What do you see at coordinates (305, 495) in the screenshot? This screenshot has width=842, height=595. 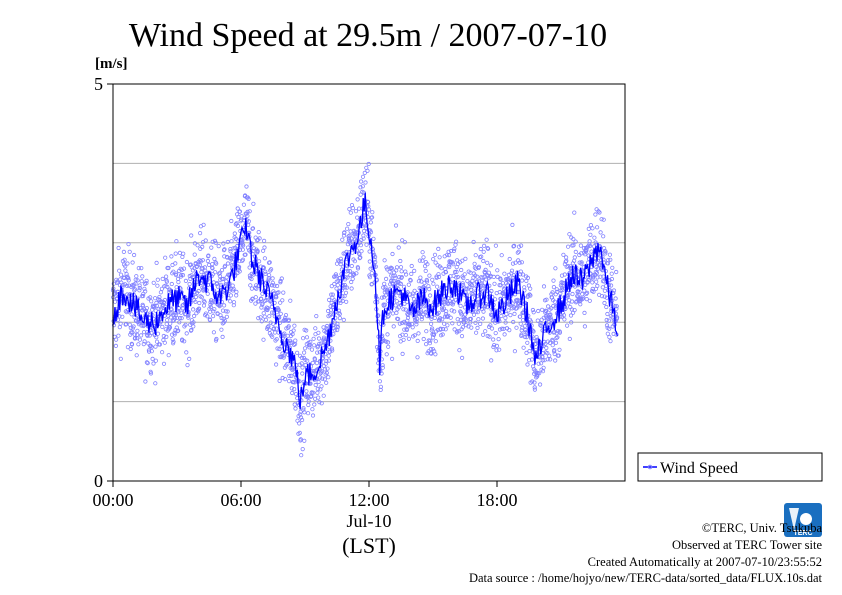 I see `x-axis-ticks: 00:00 06:00 12:00 18:00` at bounding box center [305, 495].